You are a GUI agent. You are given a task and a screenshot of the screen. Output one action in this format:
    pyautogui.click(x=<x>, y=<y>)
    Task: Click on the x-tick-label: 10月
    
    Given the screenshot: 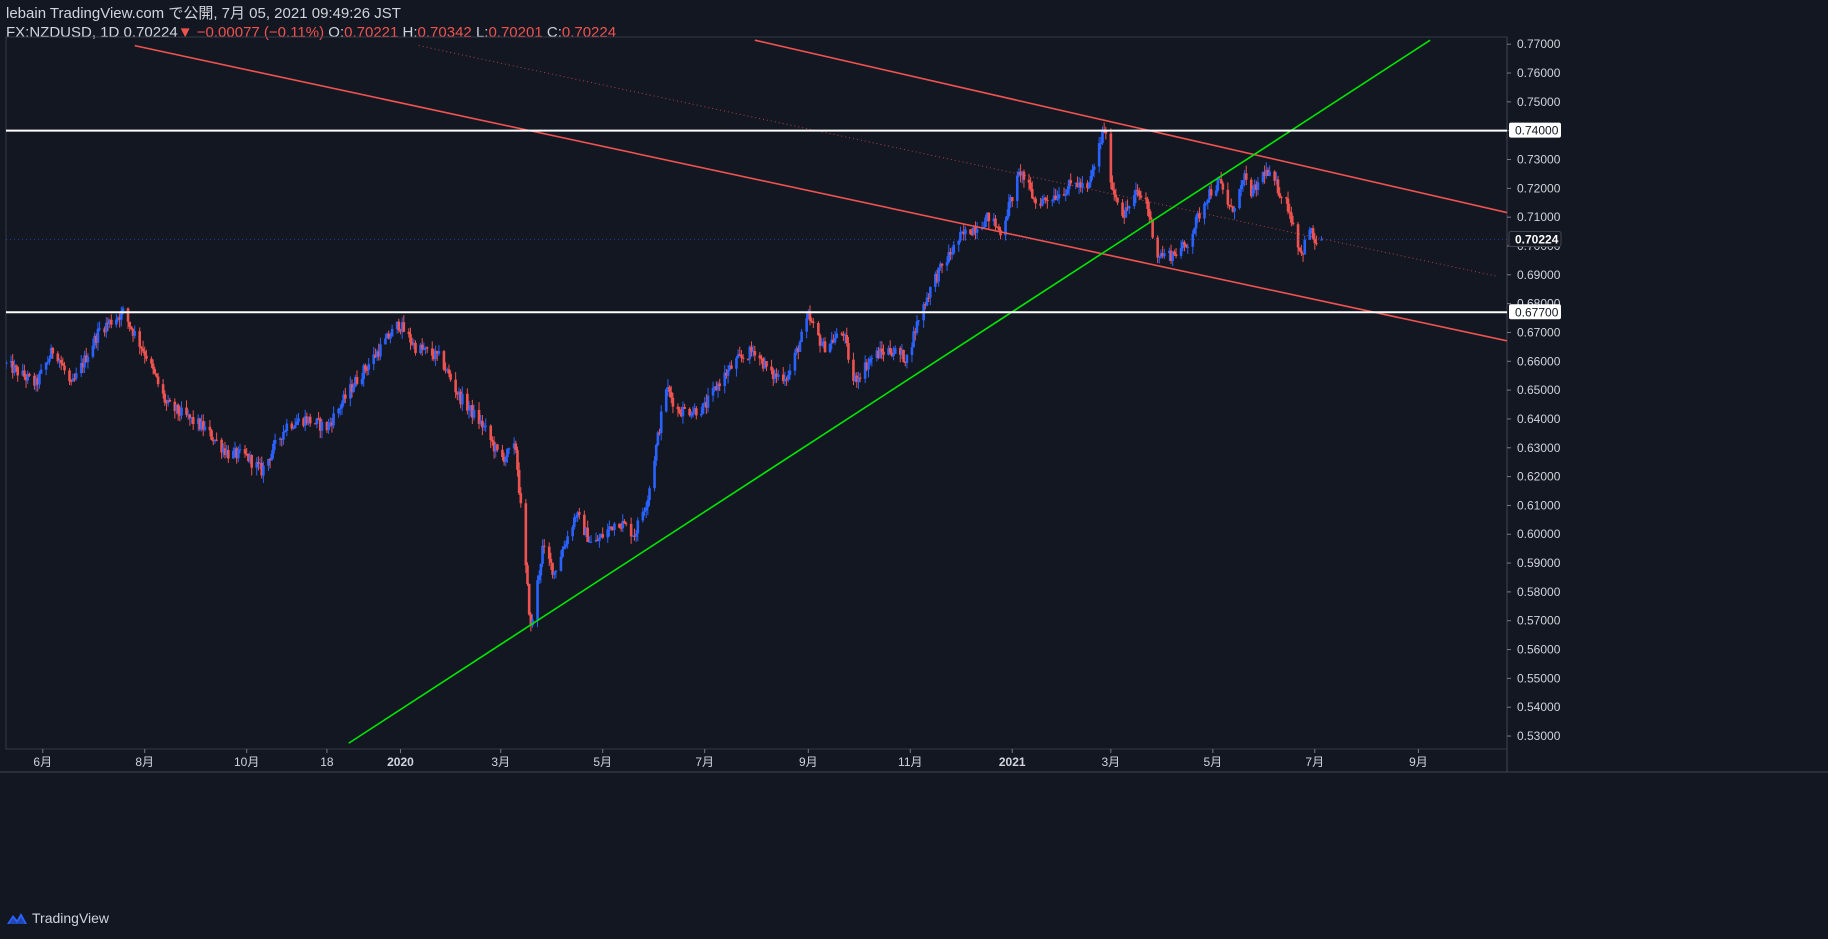 What is the action you would take?
    pyautogui.click(x=246, y=762)
    